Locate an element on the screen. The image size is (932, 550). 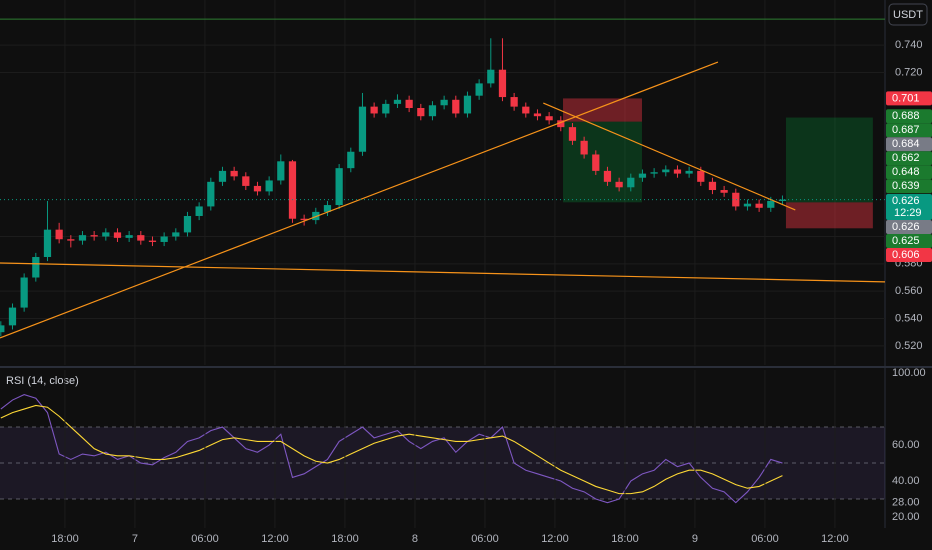
position-stop-zone is located at coordinates (829, 215).